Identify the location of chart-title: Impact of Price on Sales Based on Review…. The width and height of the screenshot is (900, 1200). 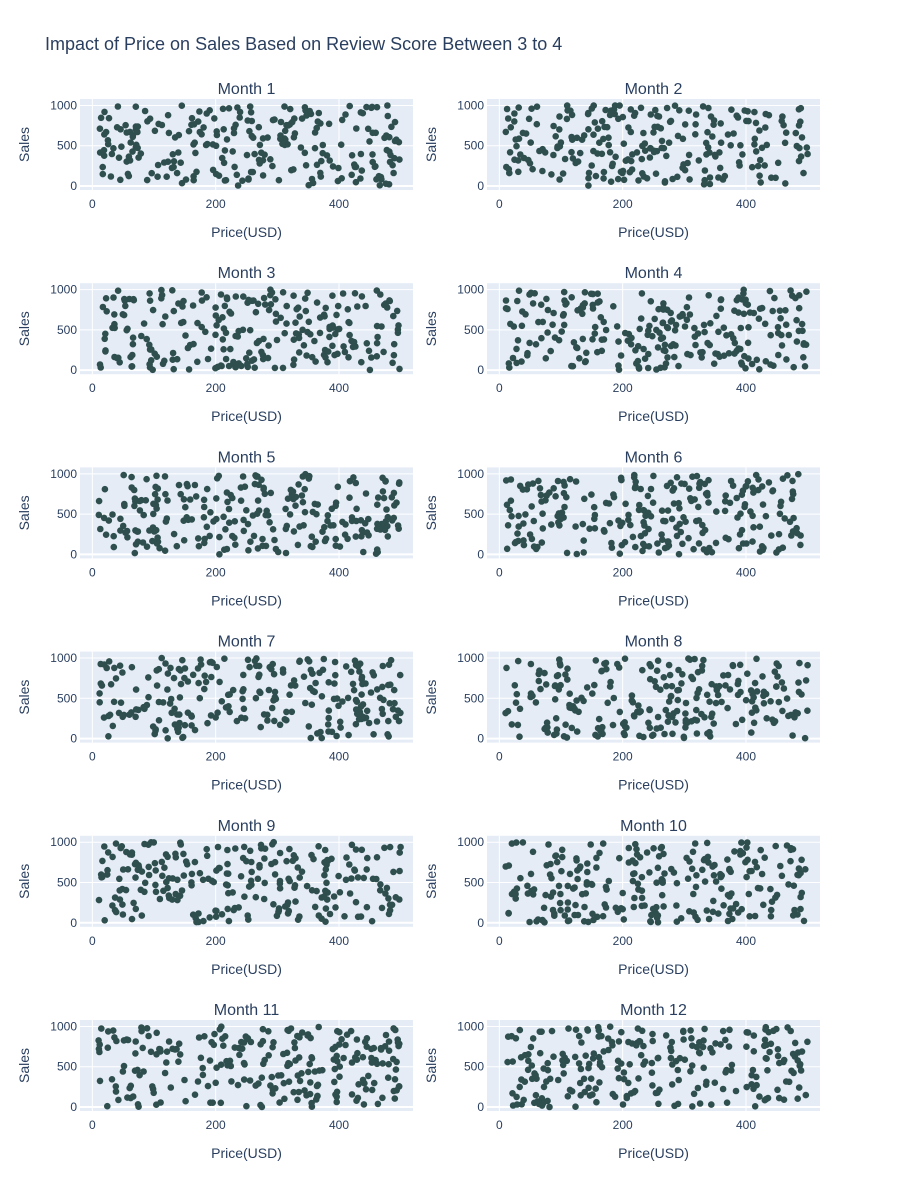
(303, 44).